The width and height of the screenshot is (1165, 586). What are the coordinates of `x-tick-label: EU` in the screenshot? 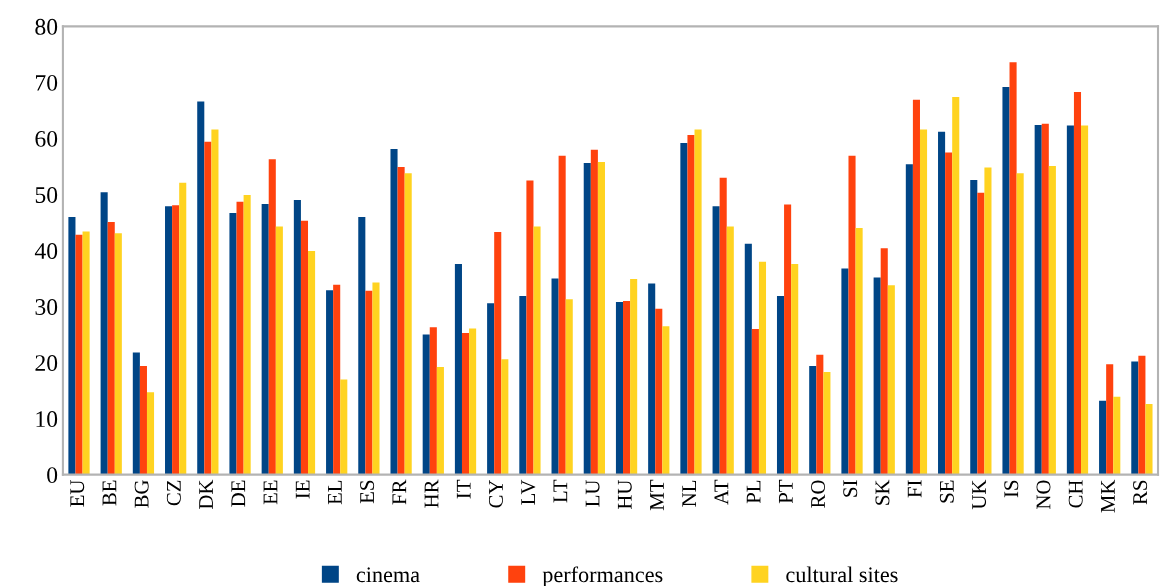 It's located at (77, 493).